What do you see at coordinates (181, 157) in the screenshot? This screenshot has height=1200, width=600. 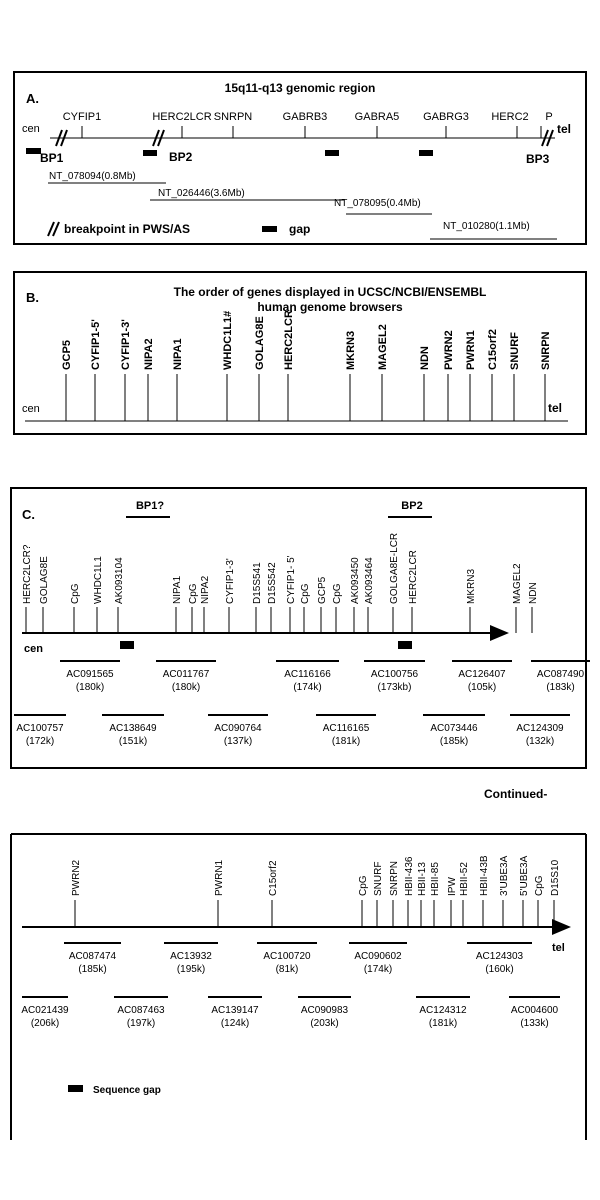 I see `bp-label: BP2` at bounding box center [181, 157].